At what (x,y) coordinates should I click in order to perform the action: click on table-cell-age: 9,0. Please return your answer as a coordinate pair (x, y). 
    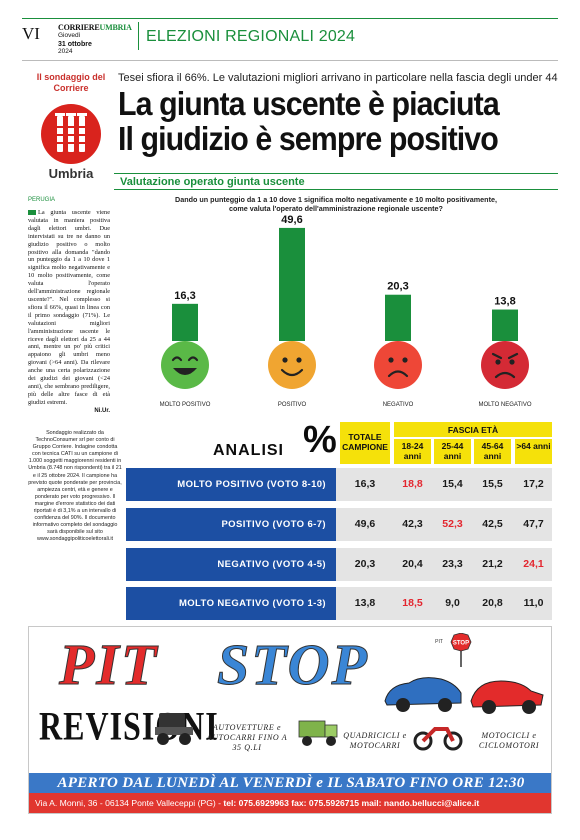
    Looking at the image, I should click on (452, 603).